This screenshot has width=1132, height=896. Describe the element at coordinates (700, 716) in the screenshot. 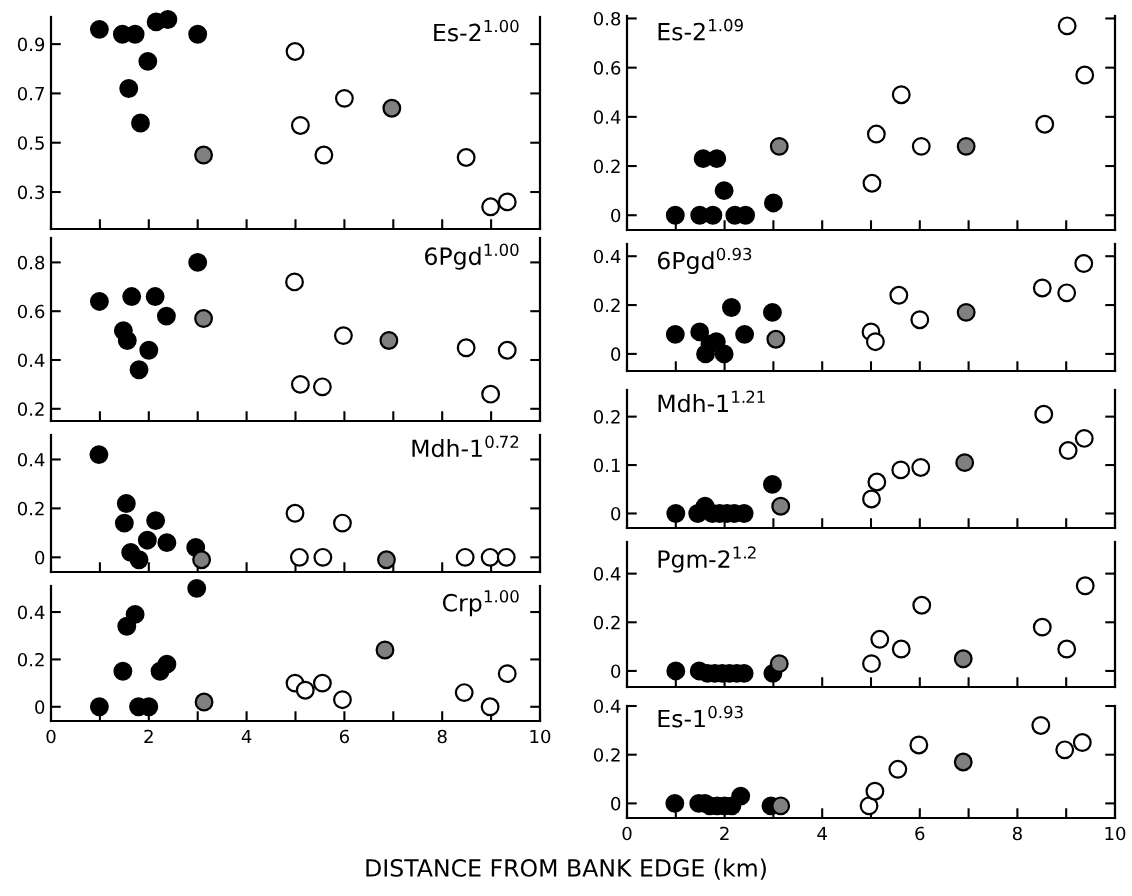

I see `chart-title: Es-1$^{0.93}$` at that location.